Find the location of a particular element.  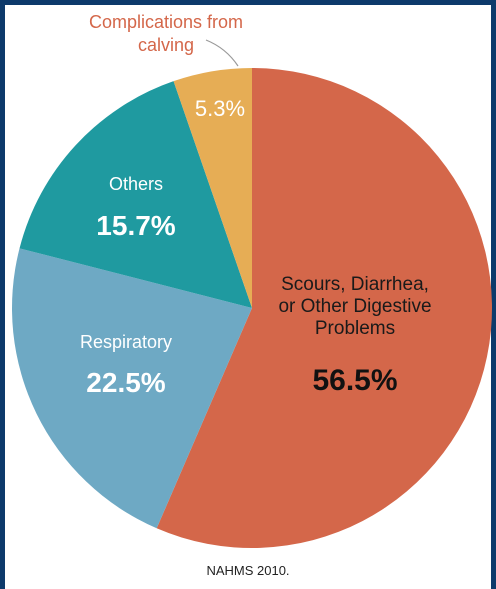

slice-label-3-line-0: Complications from is located at coordinates (166, 22).